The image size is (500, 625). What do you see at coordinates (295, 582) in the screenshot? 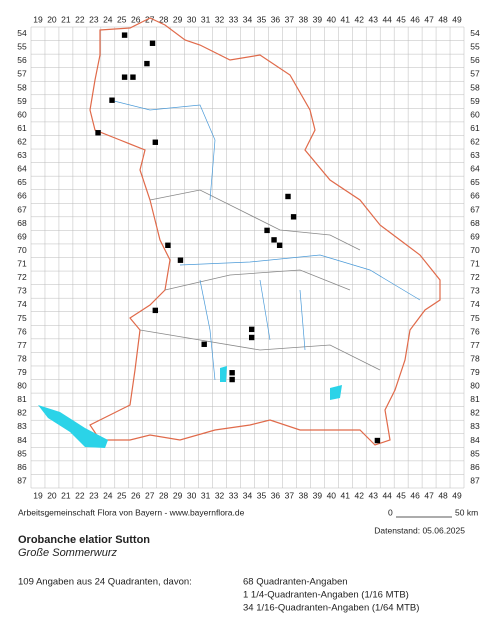
I see `detail: 68 Quadranten-Angaben` at bounding box center [295, 582].